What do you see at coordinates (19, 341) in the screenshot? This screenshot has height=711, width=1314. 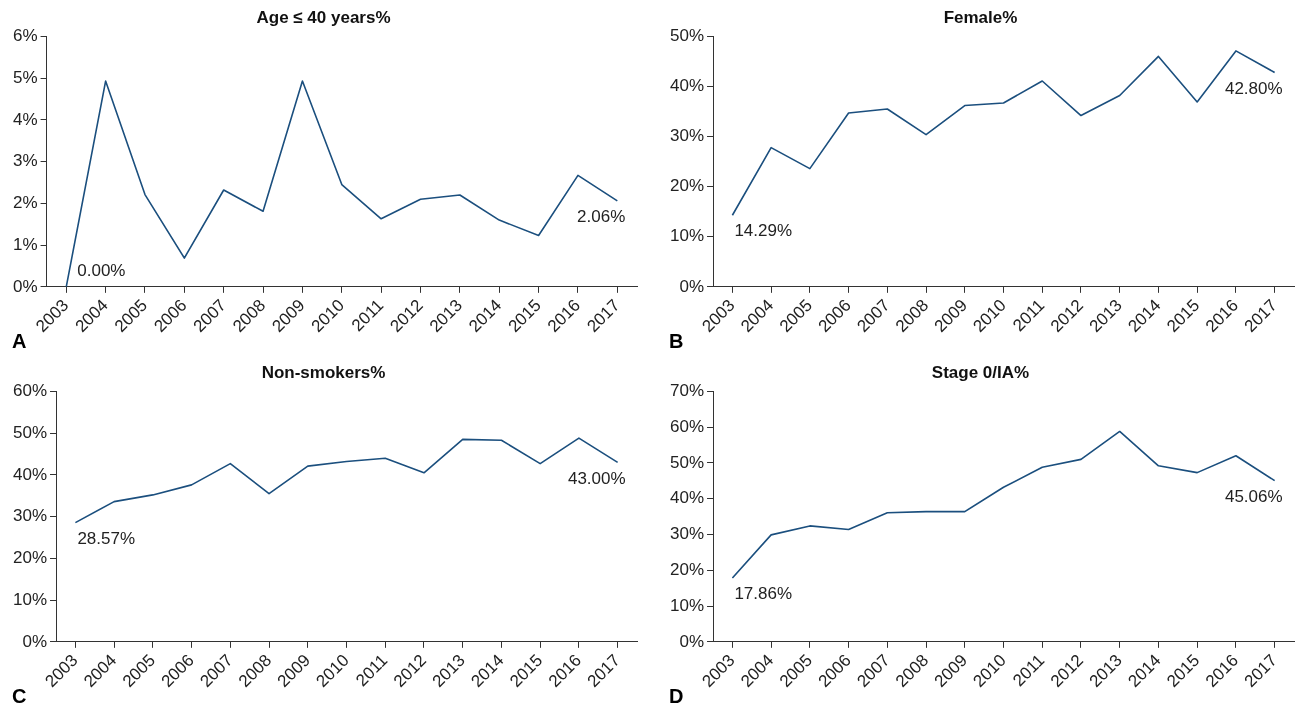 I see `text: A` at bounding box center [19, 341].